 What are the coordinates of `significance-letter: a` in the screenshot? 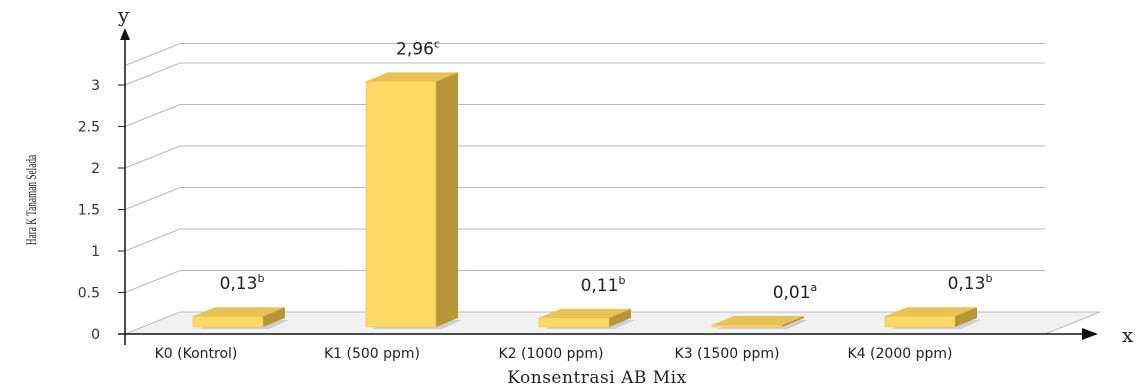 It's located at (814, 287).